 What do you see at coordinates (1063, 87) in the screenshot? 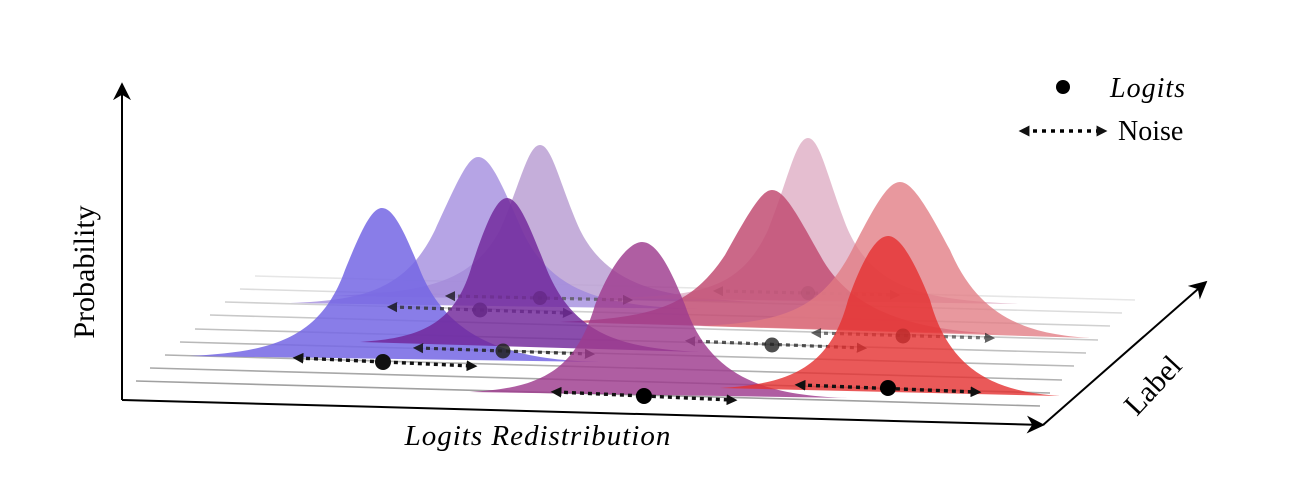
I see `legend-logit-dot` at bounding box center [1063, 87].